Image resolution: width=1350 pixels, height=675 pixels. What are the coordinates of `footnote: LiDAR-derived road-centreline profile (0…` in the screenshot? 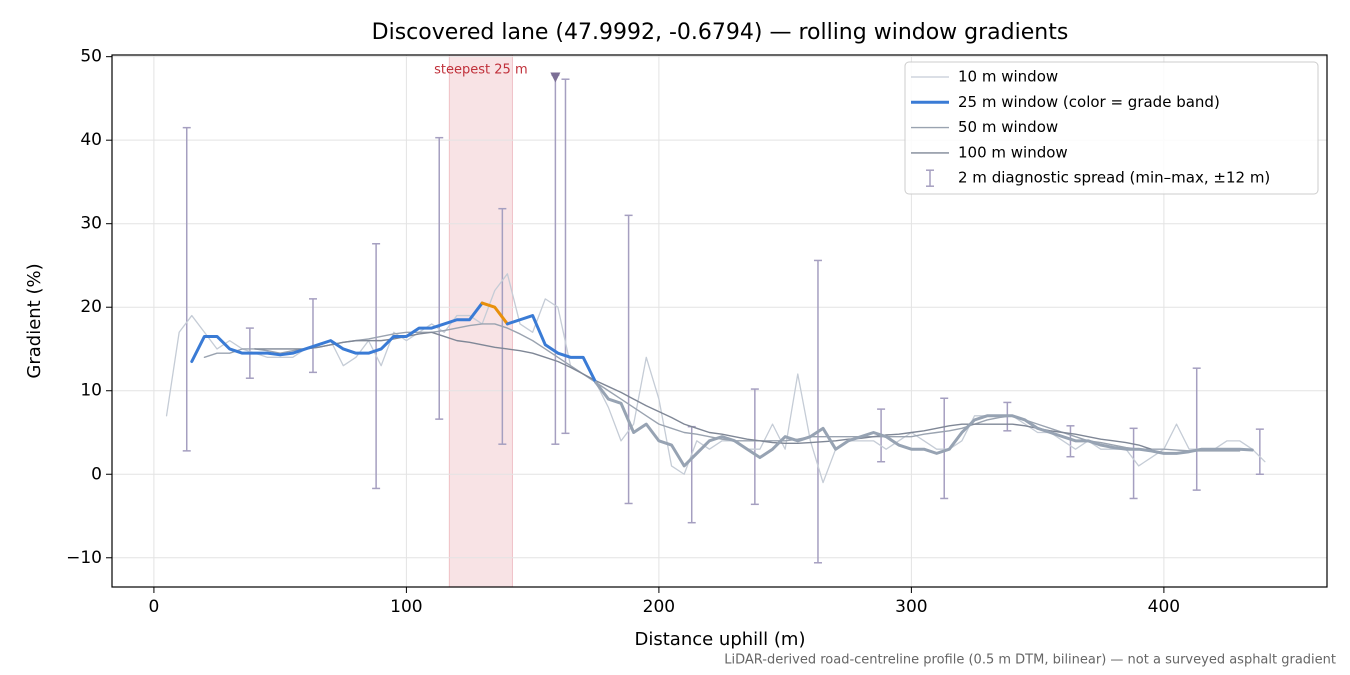 It's located at (1030, 660).